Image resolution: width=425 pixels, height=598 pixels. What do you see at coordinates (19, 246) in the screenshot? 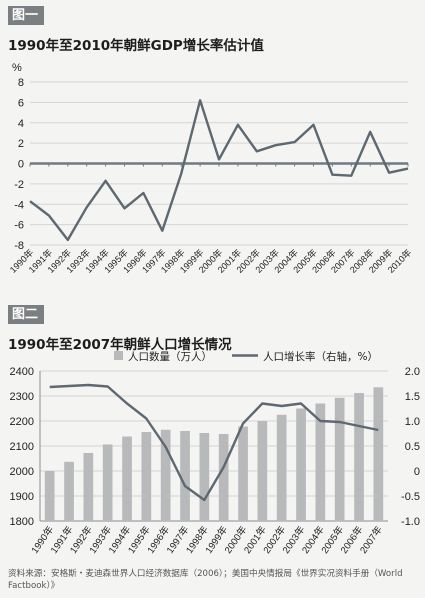
I see `y-tick-label: -8` at bounding box center [19, 246].